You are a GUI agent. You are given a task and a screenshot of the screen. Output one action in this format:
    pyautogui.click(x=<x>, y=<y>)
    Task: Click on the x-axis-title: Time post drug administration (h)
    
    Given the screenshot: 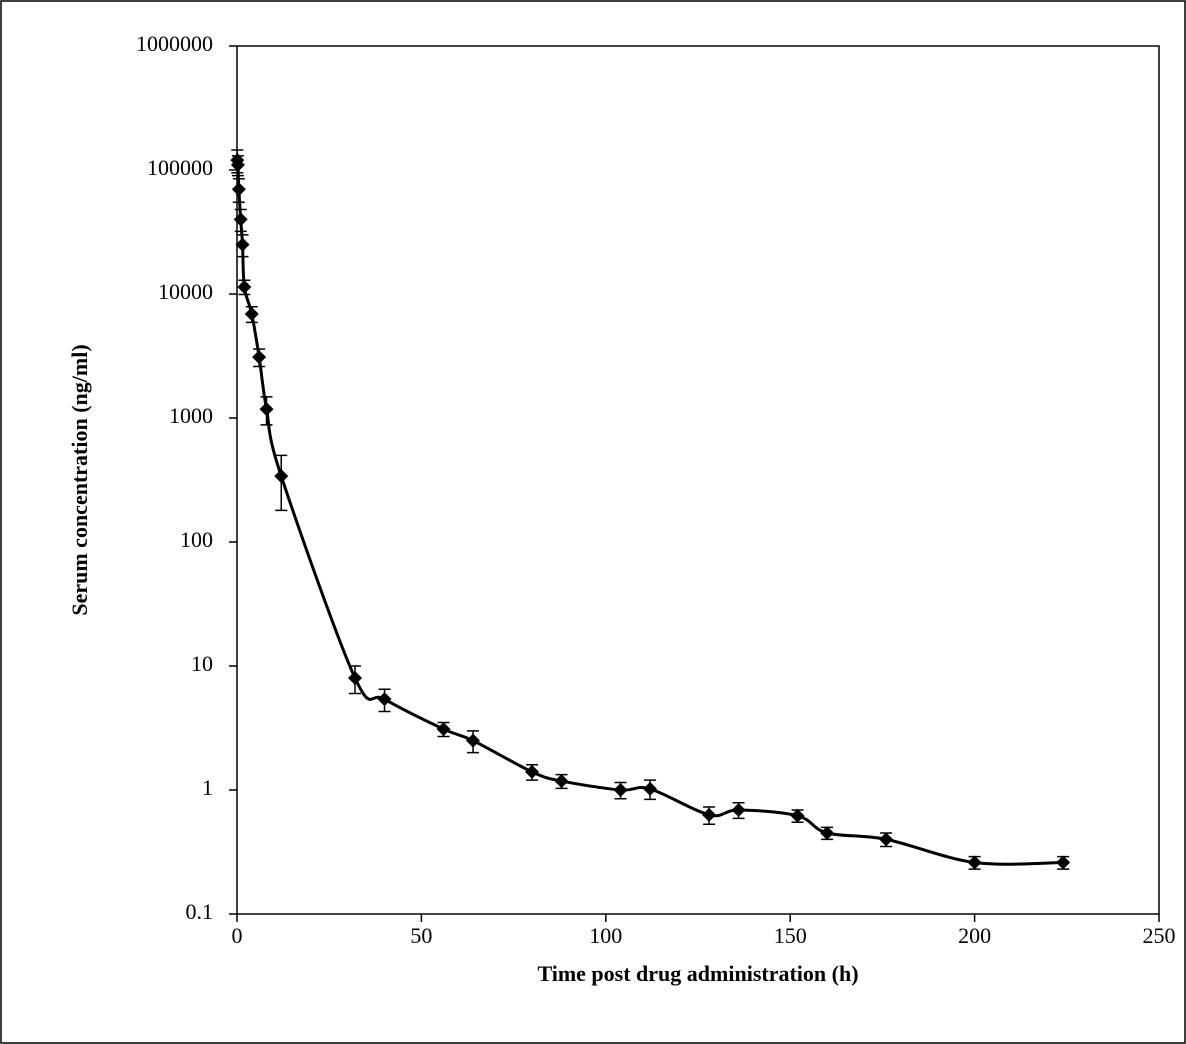 What is the action you would take?
    pyautogui.click(x=697, y=973)
    